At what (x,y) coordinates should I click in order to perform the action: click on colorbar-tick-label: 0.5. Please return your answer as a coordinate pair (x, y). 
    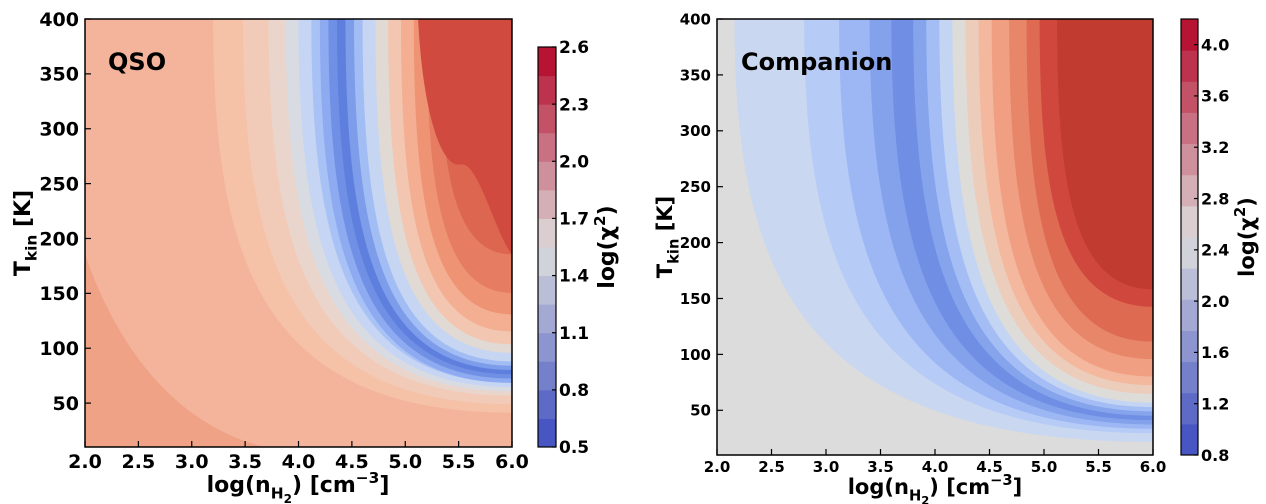
    Looking at the image, I should click on (574, 448).